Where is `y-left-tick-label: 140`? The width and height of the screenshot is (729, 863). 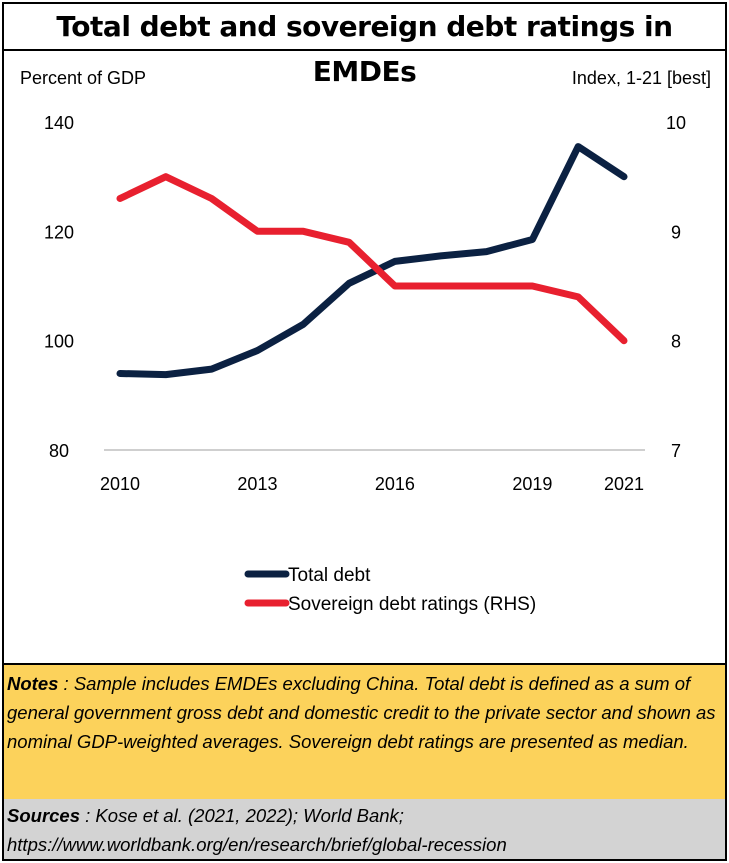 y-left-tick-label: 140 is located at coordinates (59, 123).